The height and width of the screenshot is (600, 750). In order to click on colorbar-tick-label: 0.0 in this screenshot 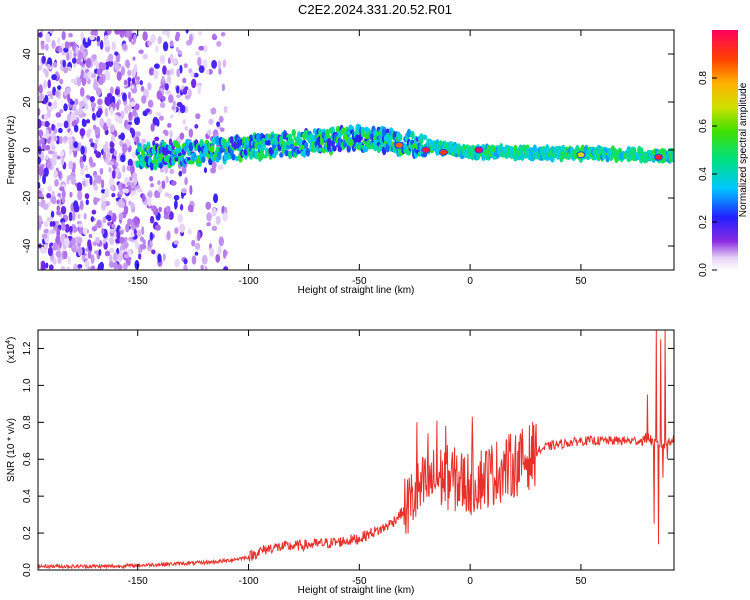, I will do `click(703, 270)`.